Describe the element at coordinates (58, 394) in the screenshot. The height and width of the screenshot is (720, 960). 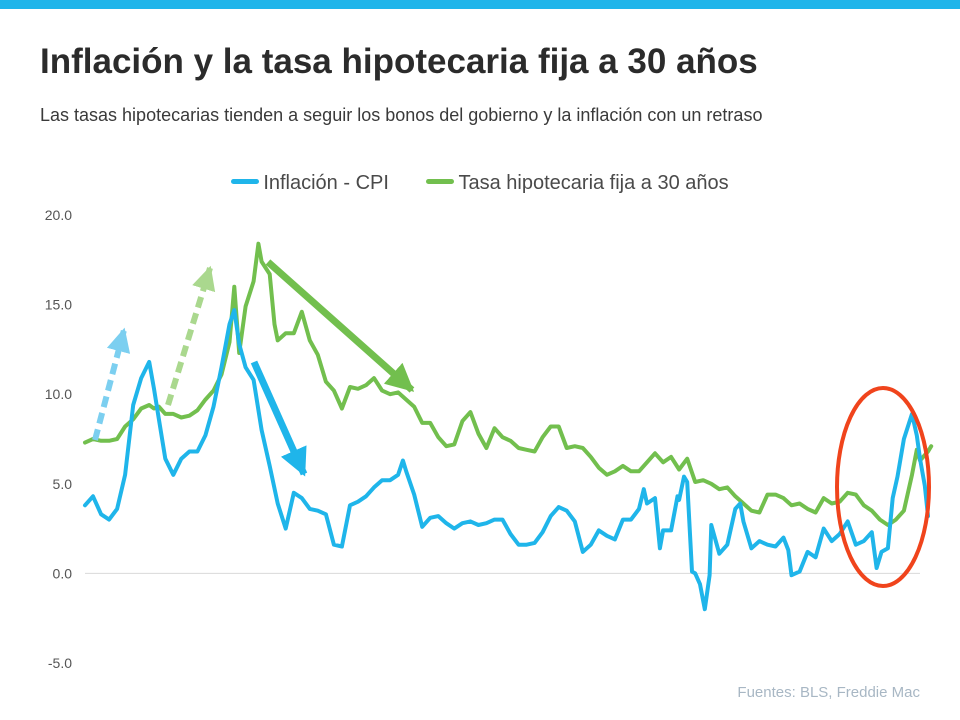
I see `y-tick-label: 10.0` at that location.